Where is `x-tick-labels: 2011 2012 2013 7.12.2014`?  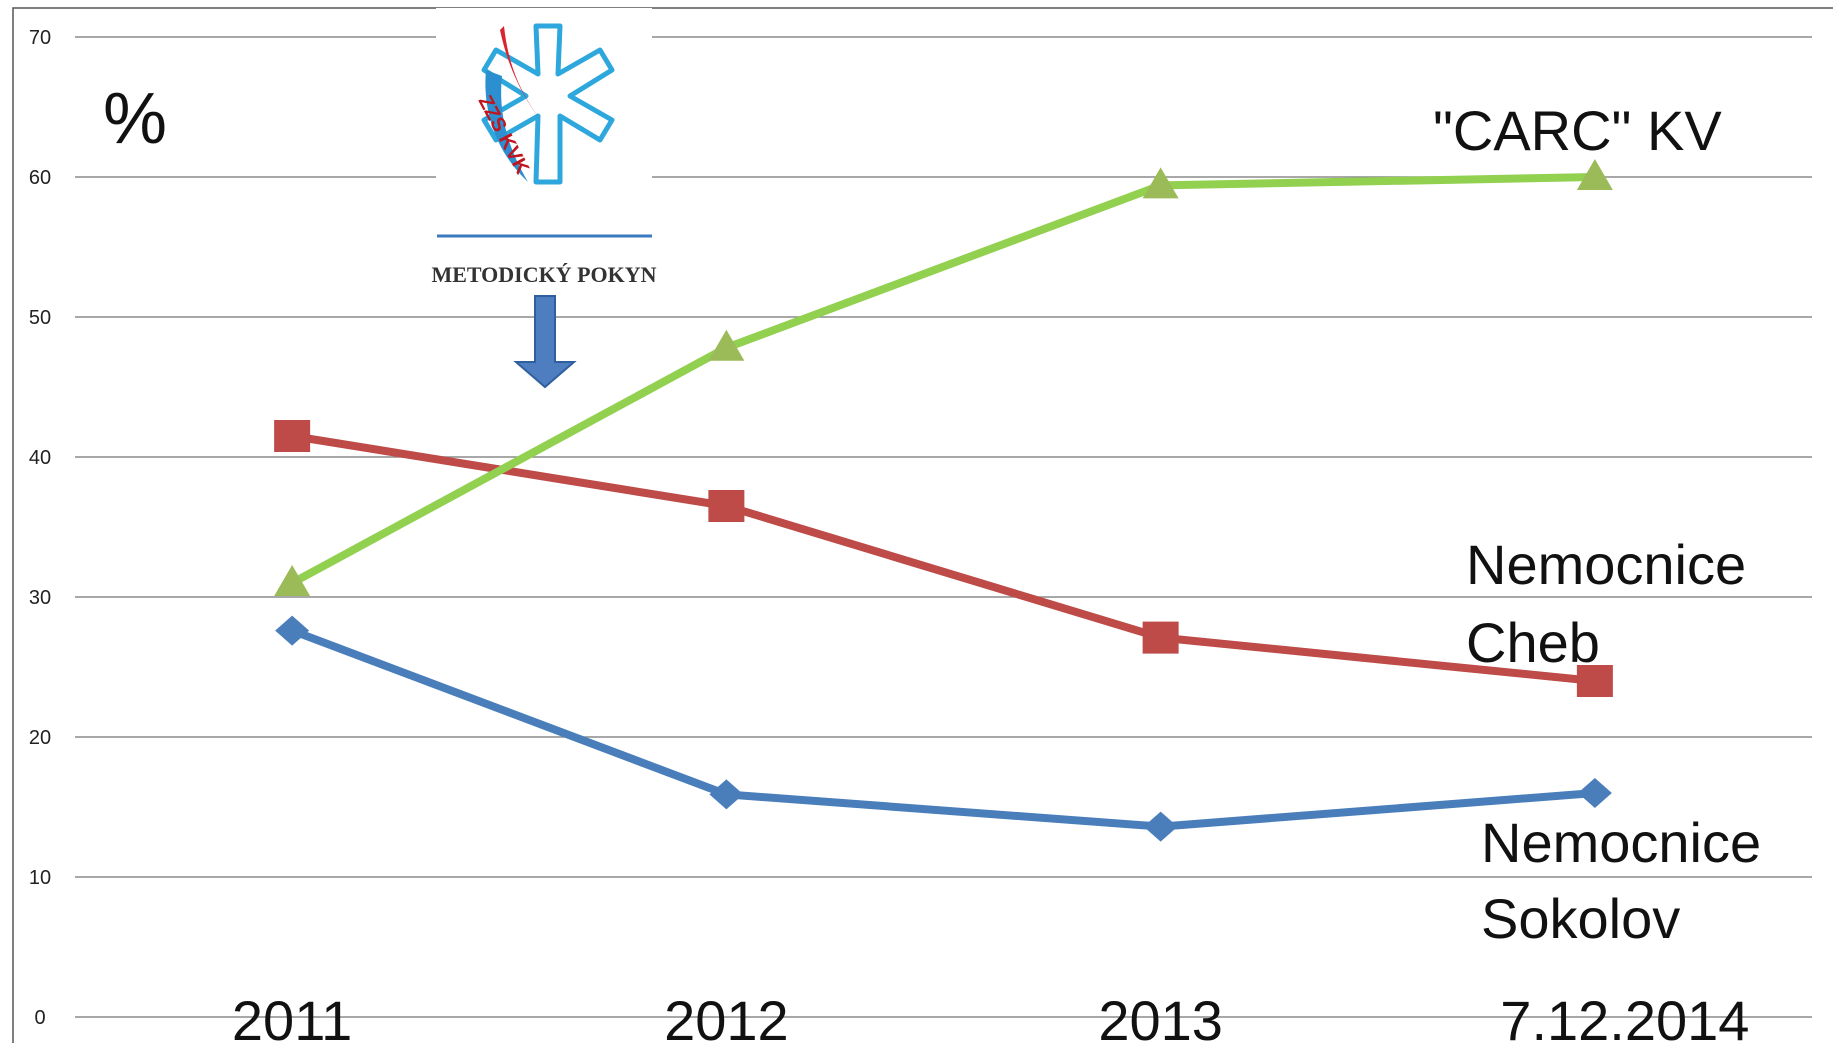 x-tick-labels: 2011 2012 2013 7.12.2014 is located at coordinates (991, 1018).